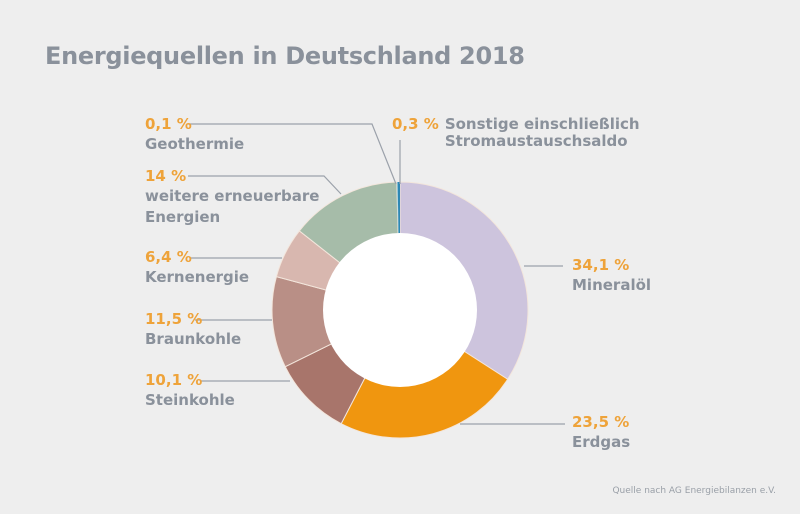 Image resolution: width=800 pixels, height=514 pixels. I want to click on slice-value: 0,3 %, so click(415, 124).